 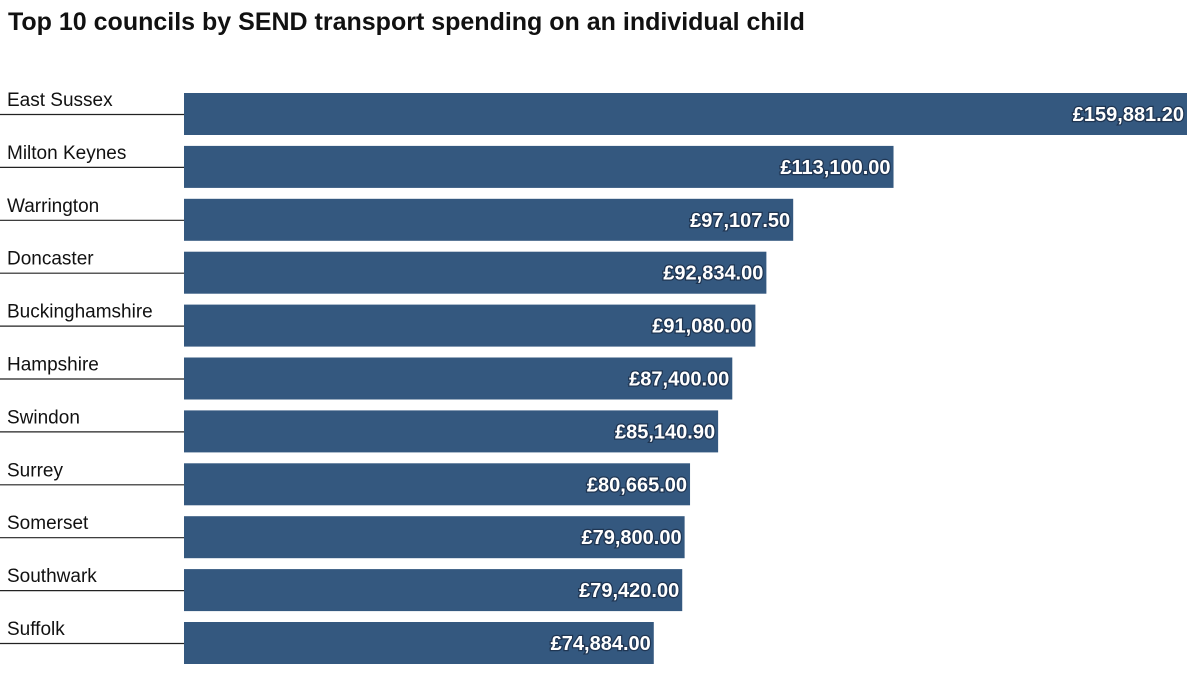 What do you see at coordinates (437, 484) in the screenshot?
I see `bar-surrey` at bounding box center [437, 484].